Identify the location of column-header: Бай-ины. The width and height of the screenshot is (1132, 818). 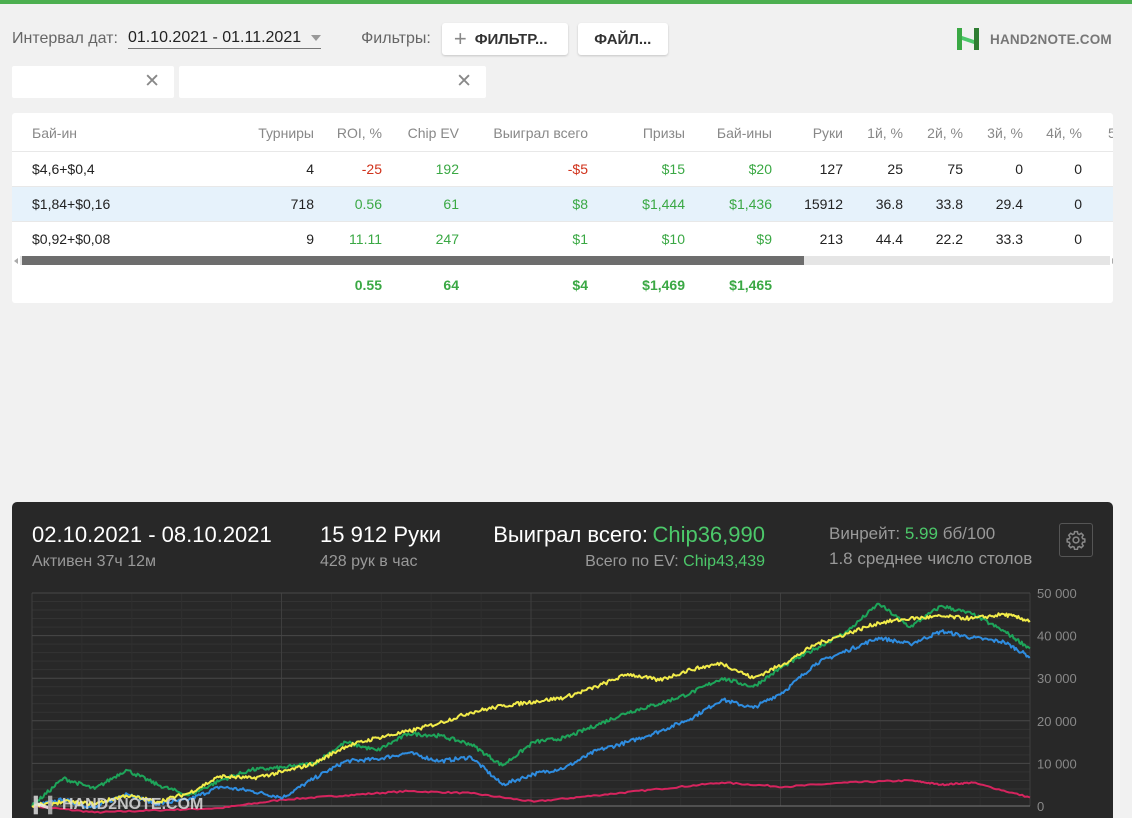
(744, 133).